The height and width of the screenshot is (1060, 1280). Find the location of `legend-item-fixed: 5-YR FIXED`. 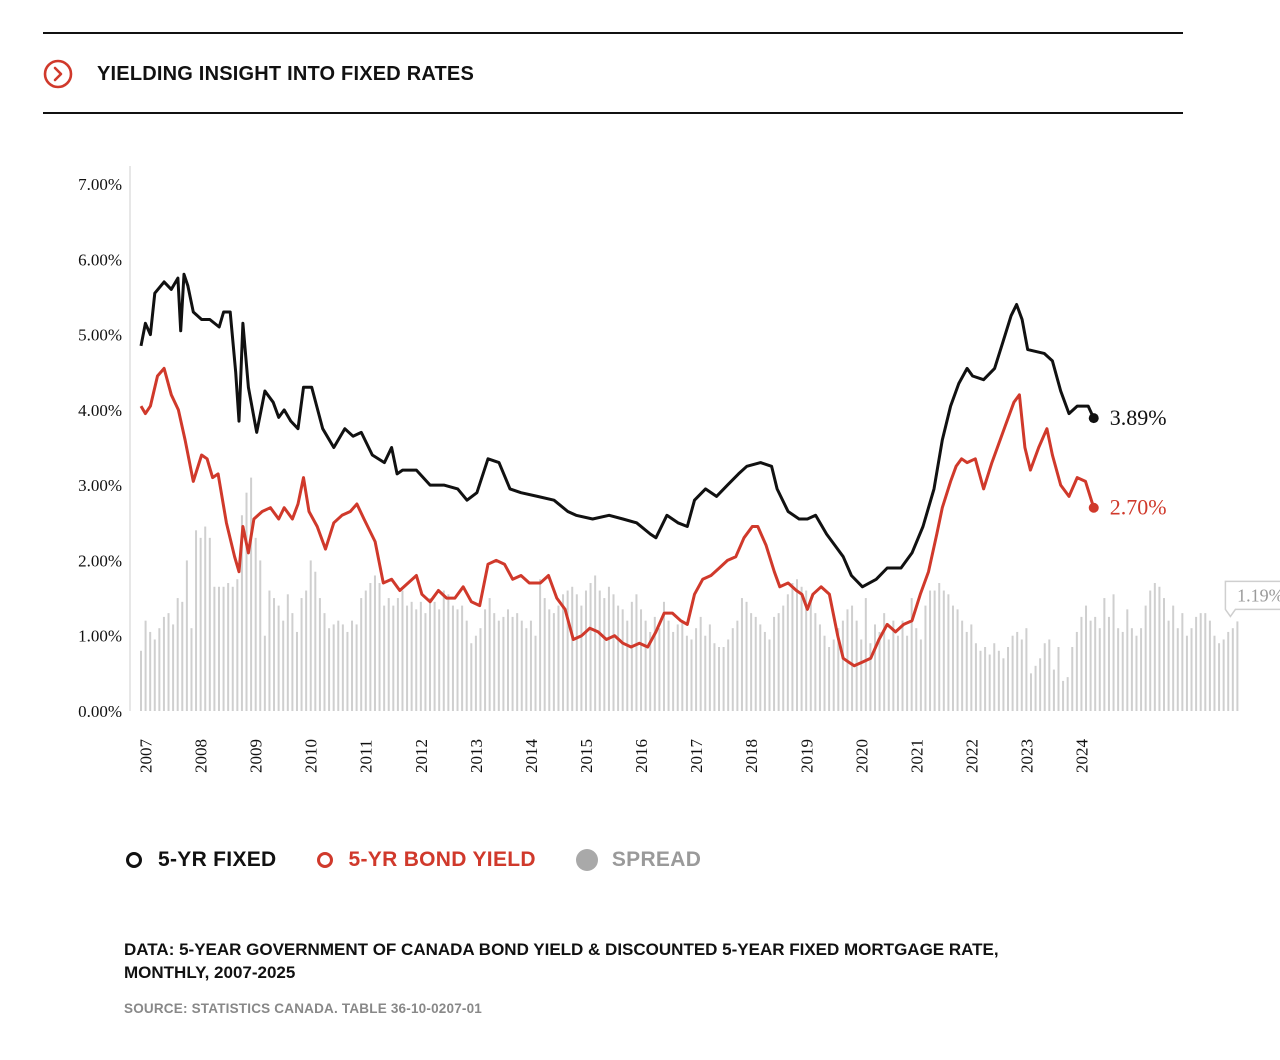

legend-item-fixed: 5-YR FIXED is located at coordinates (201, 860).